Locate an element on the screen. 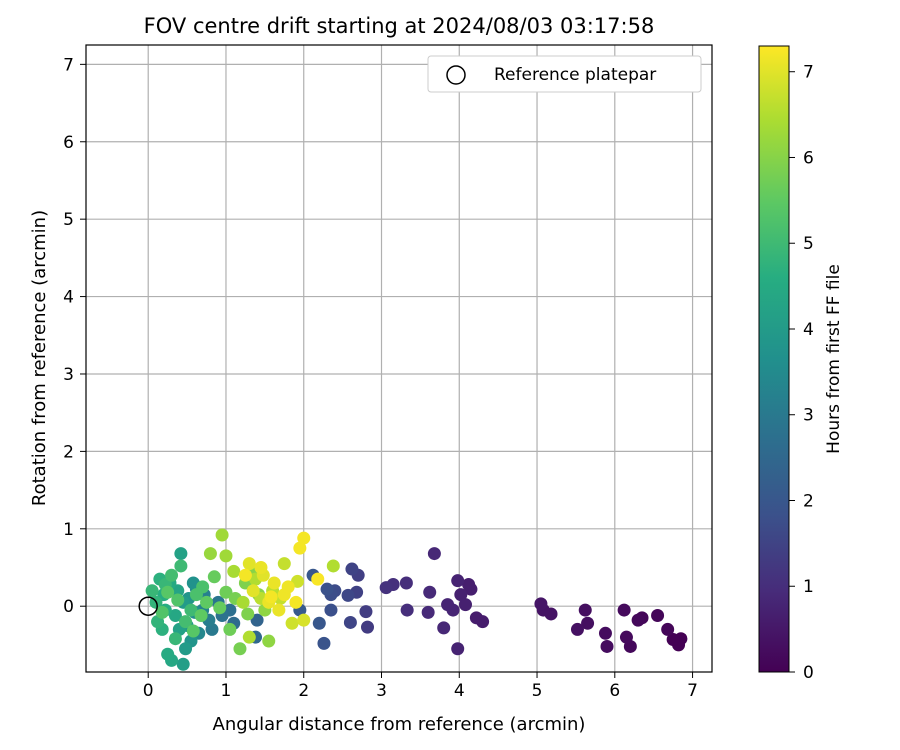  legend: Reference platepar is located at coordinates (564, 74).